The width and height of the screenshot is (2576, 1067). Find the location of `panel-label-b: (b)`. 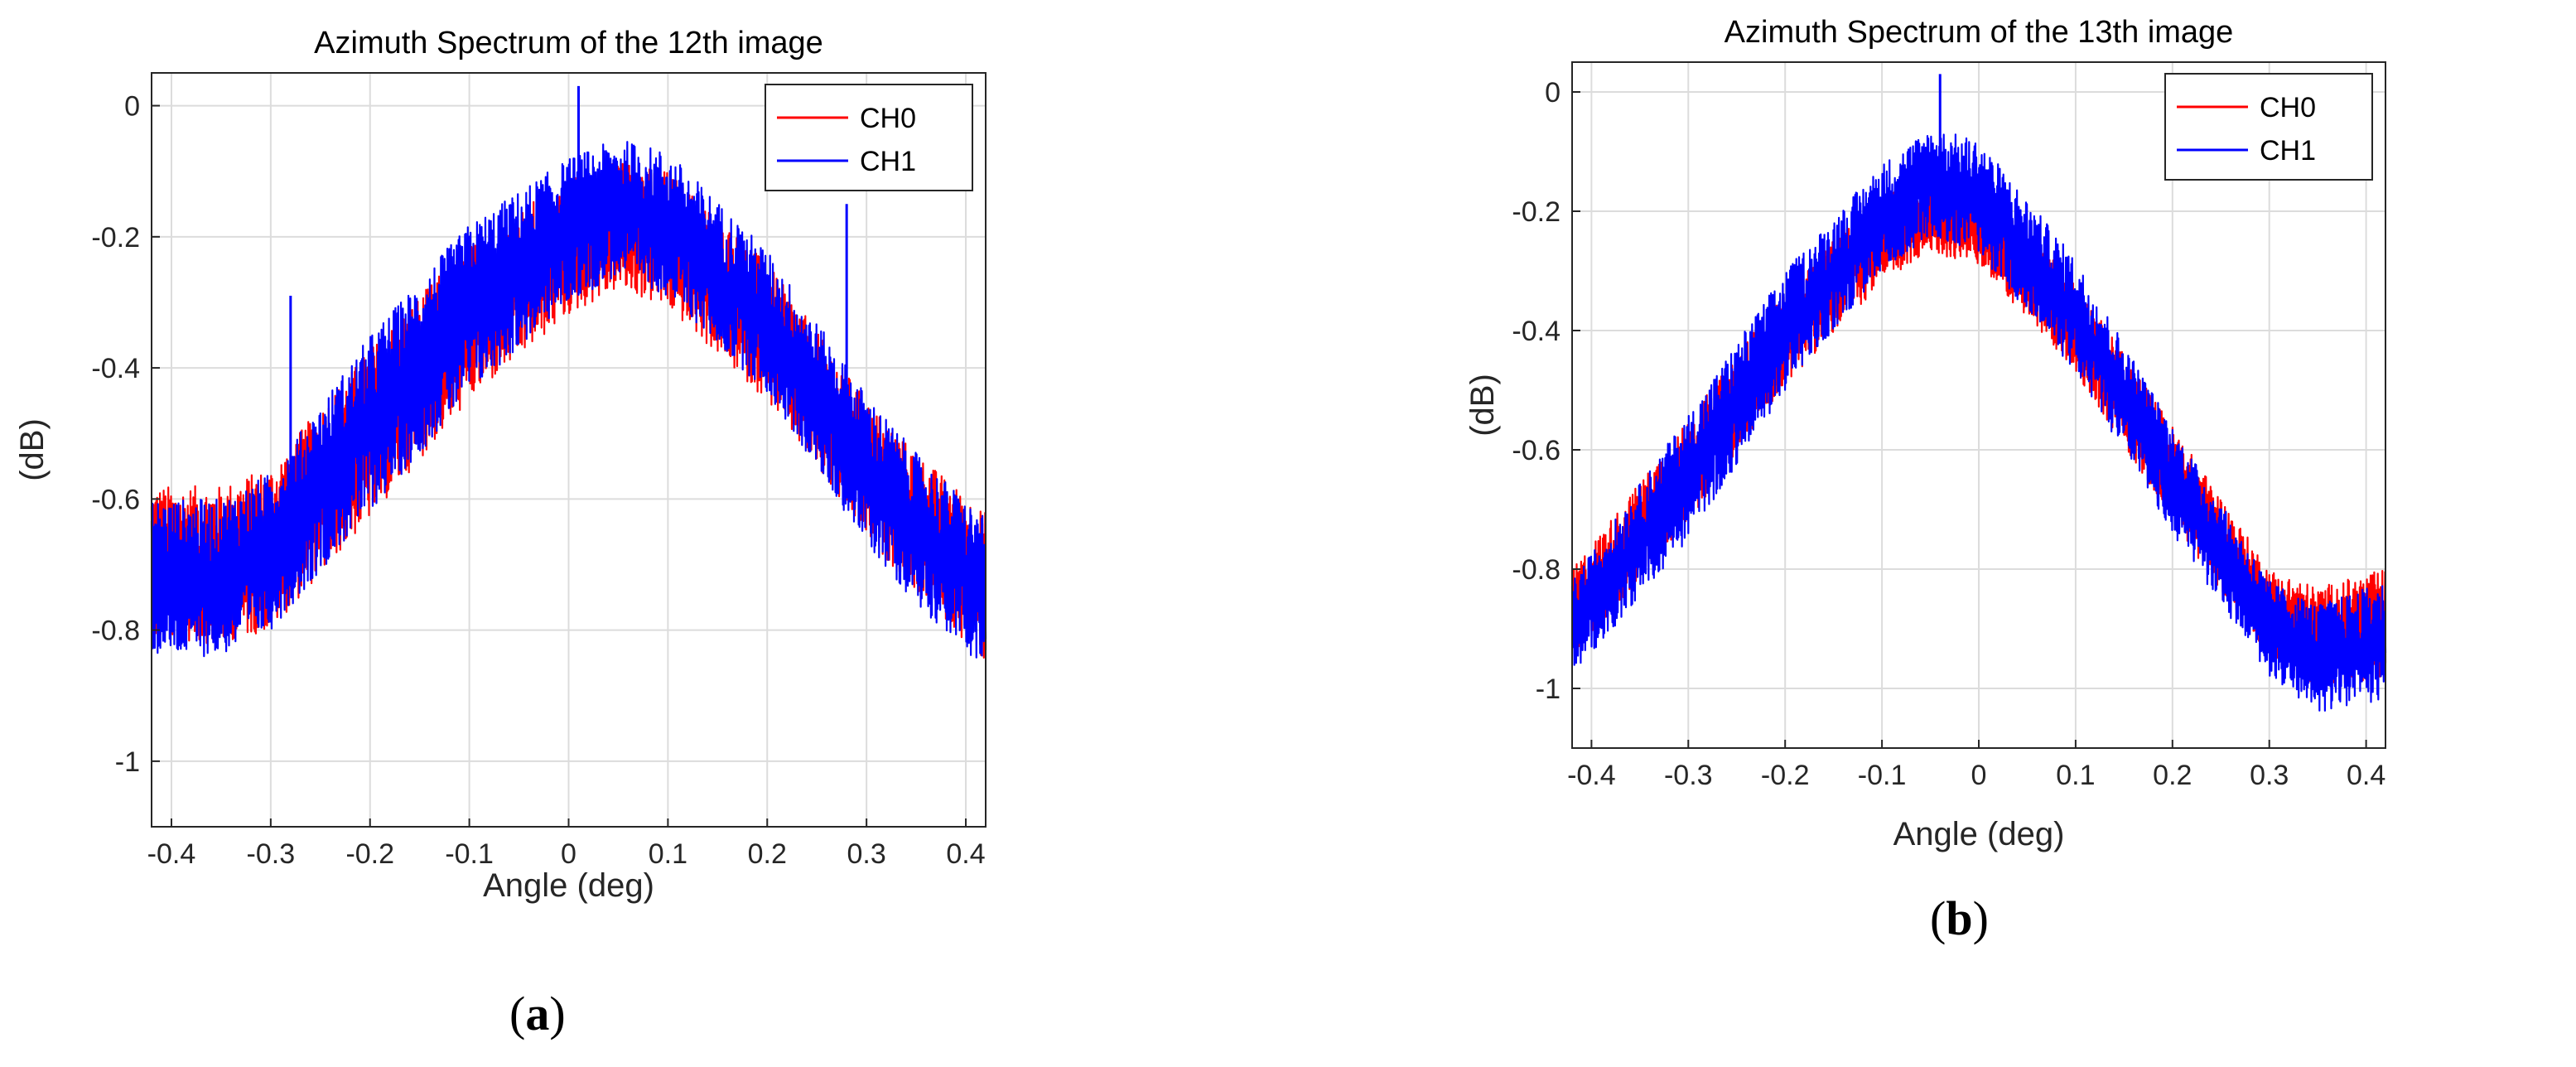

panel-label-b: (b) is located at coordinates (1959, 918).